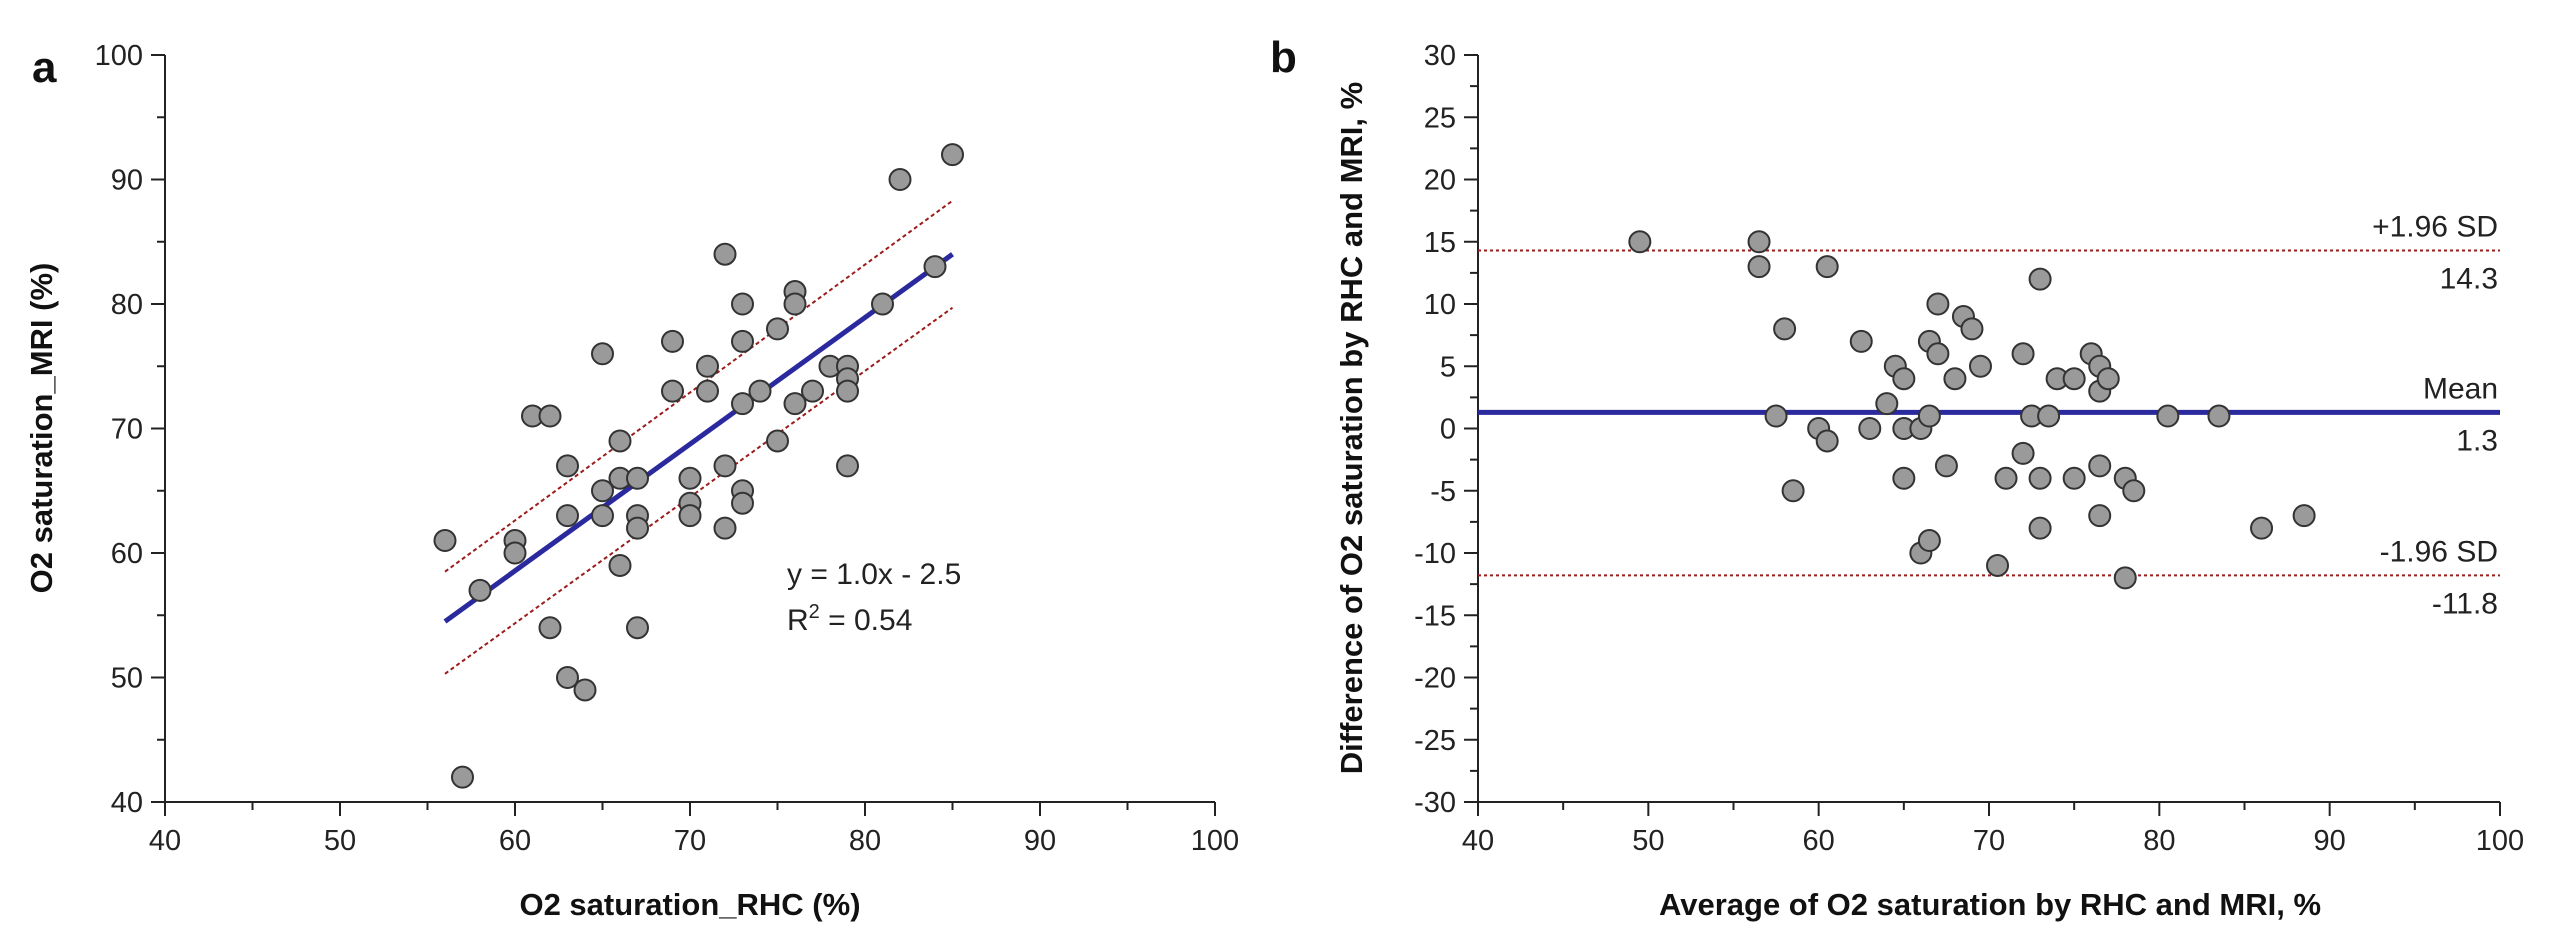 This screenshot has width=2560, height=949. I want to click on y-tick-label: 25, so click(1440, 118).